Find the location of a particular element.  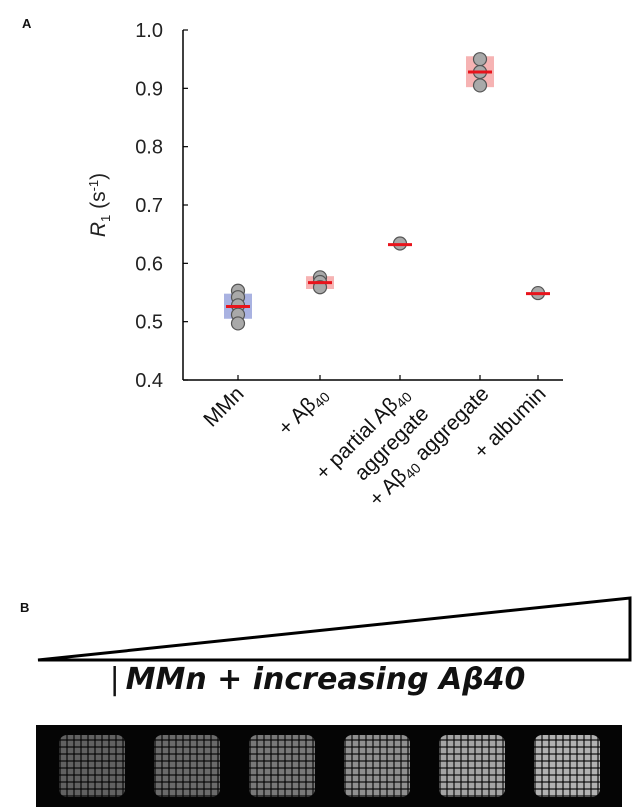

x-tick-label: MMn is located at coordinates (223, 406).